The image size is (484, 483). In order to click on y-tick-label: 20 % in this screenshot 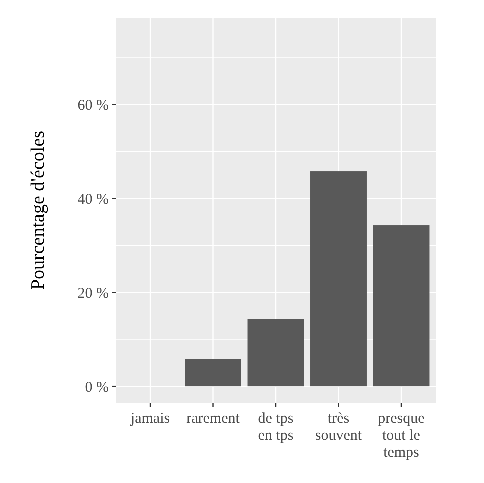, I will do `click(93, 294)`.